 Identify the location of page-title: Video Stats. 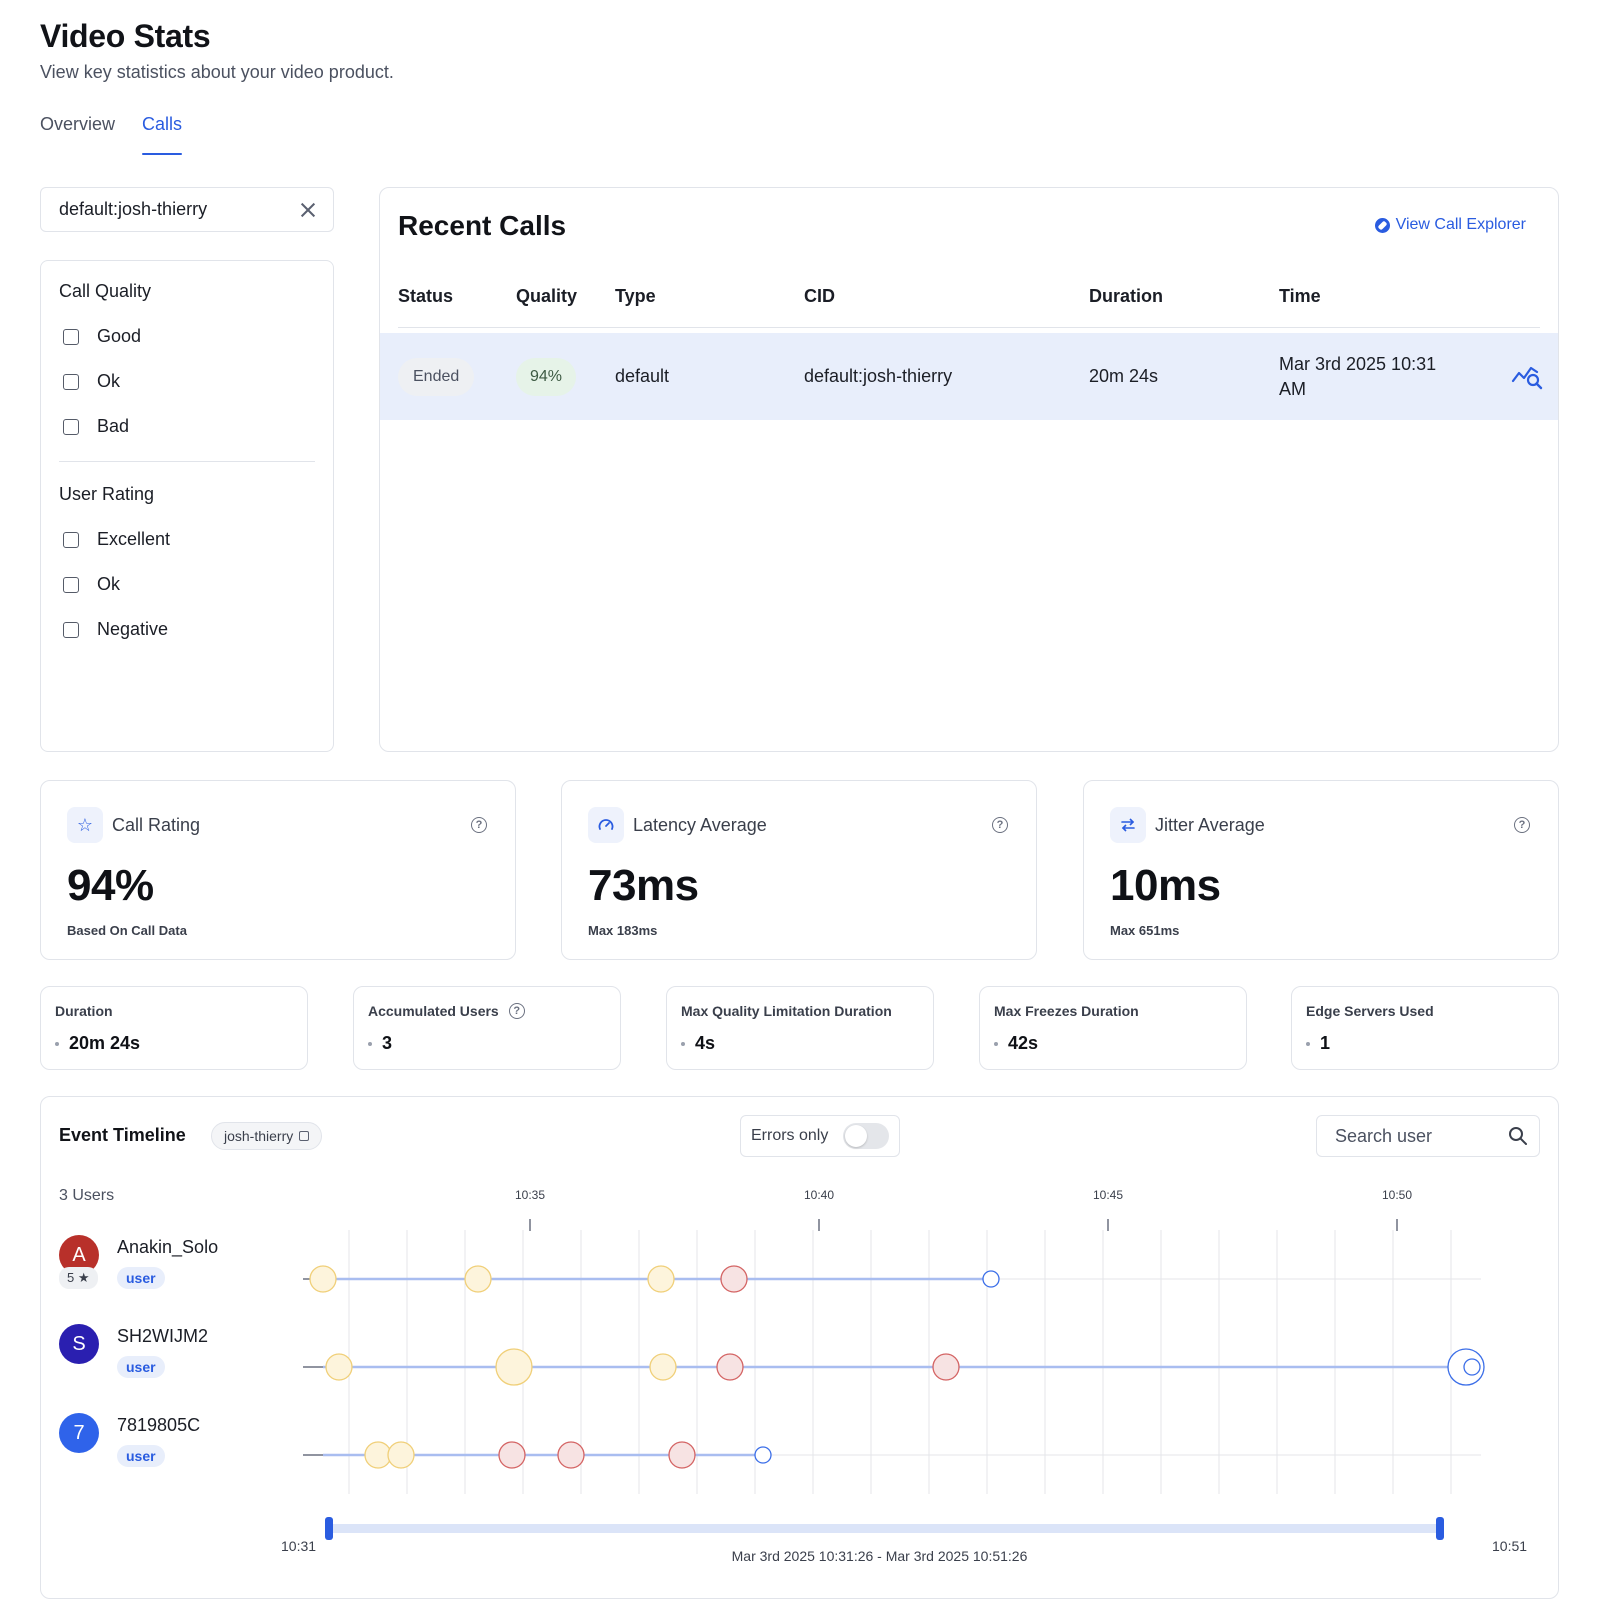
(125, 36).